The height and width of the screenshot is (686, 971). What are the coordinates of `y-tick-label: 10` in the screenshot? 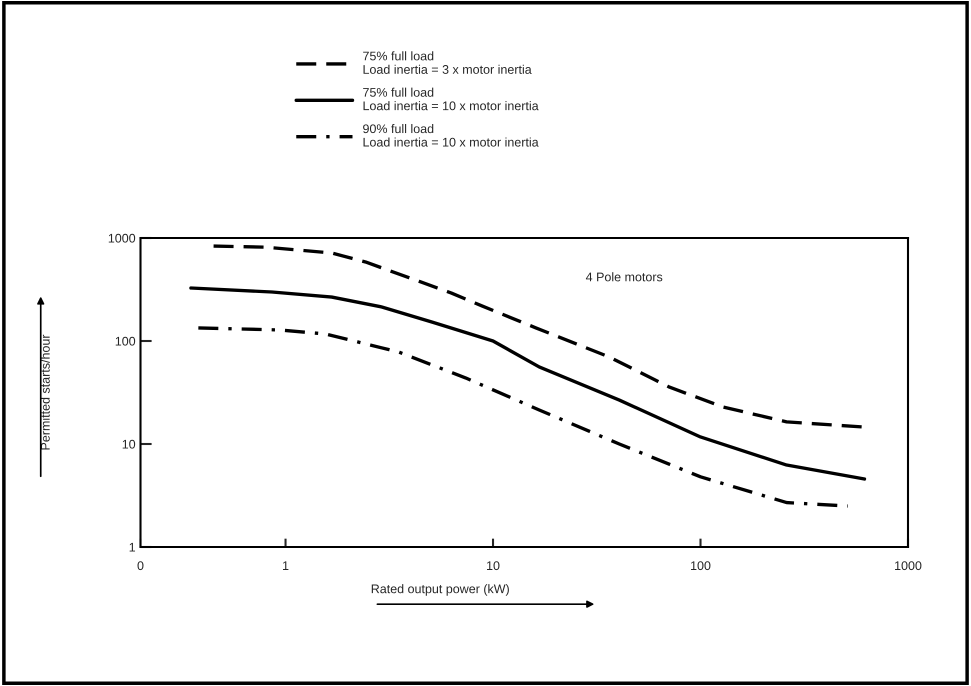 It's located at (129, 444).